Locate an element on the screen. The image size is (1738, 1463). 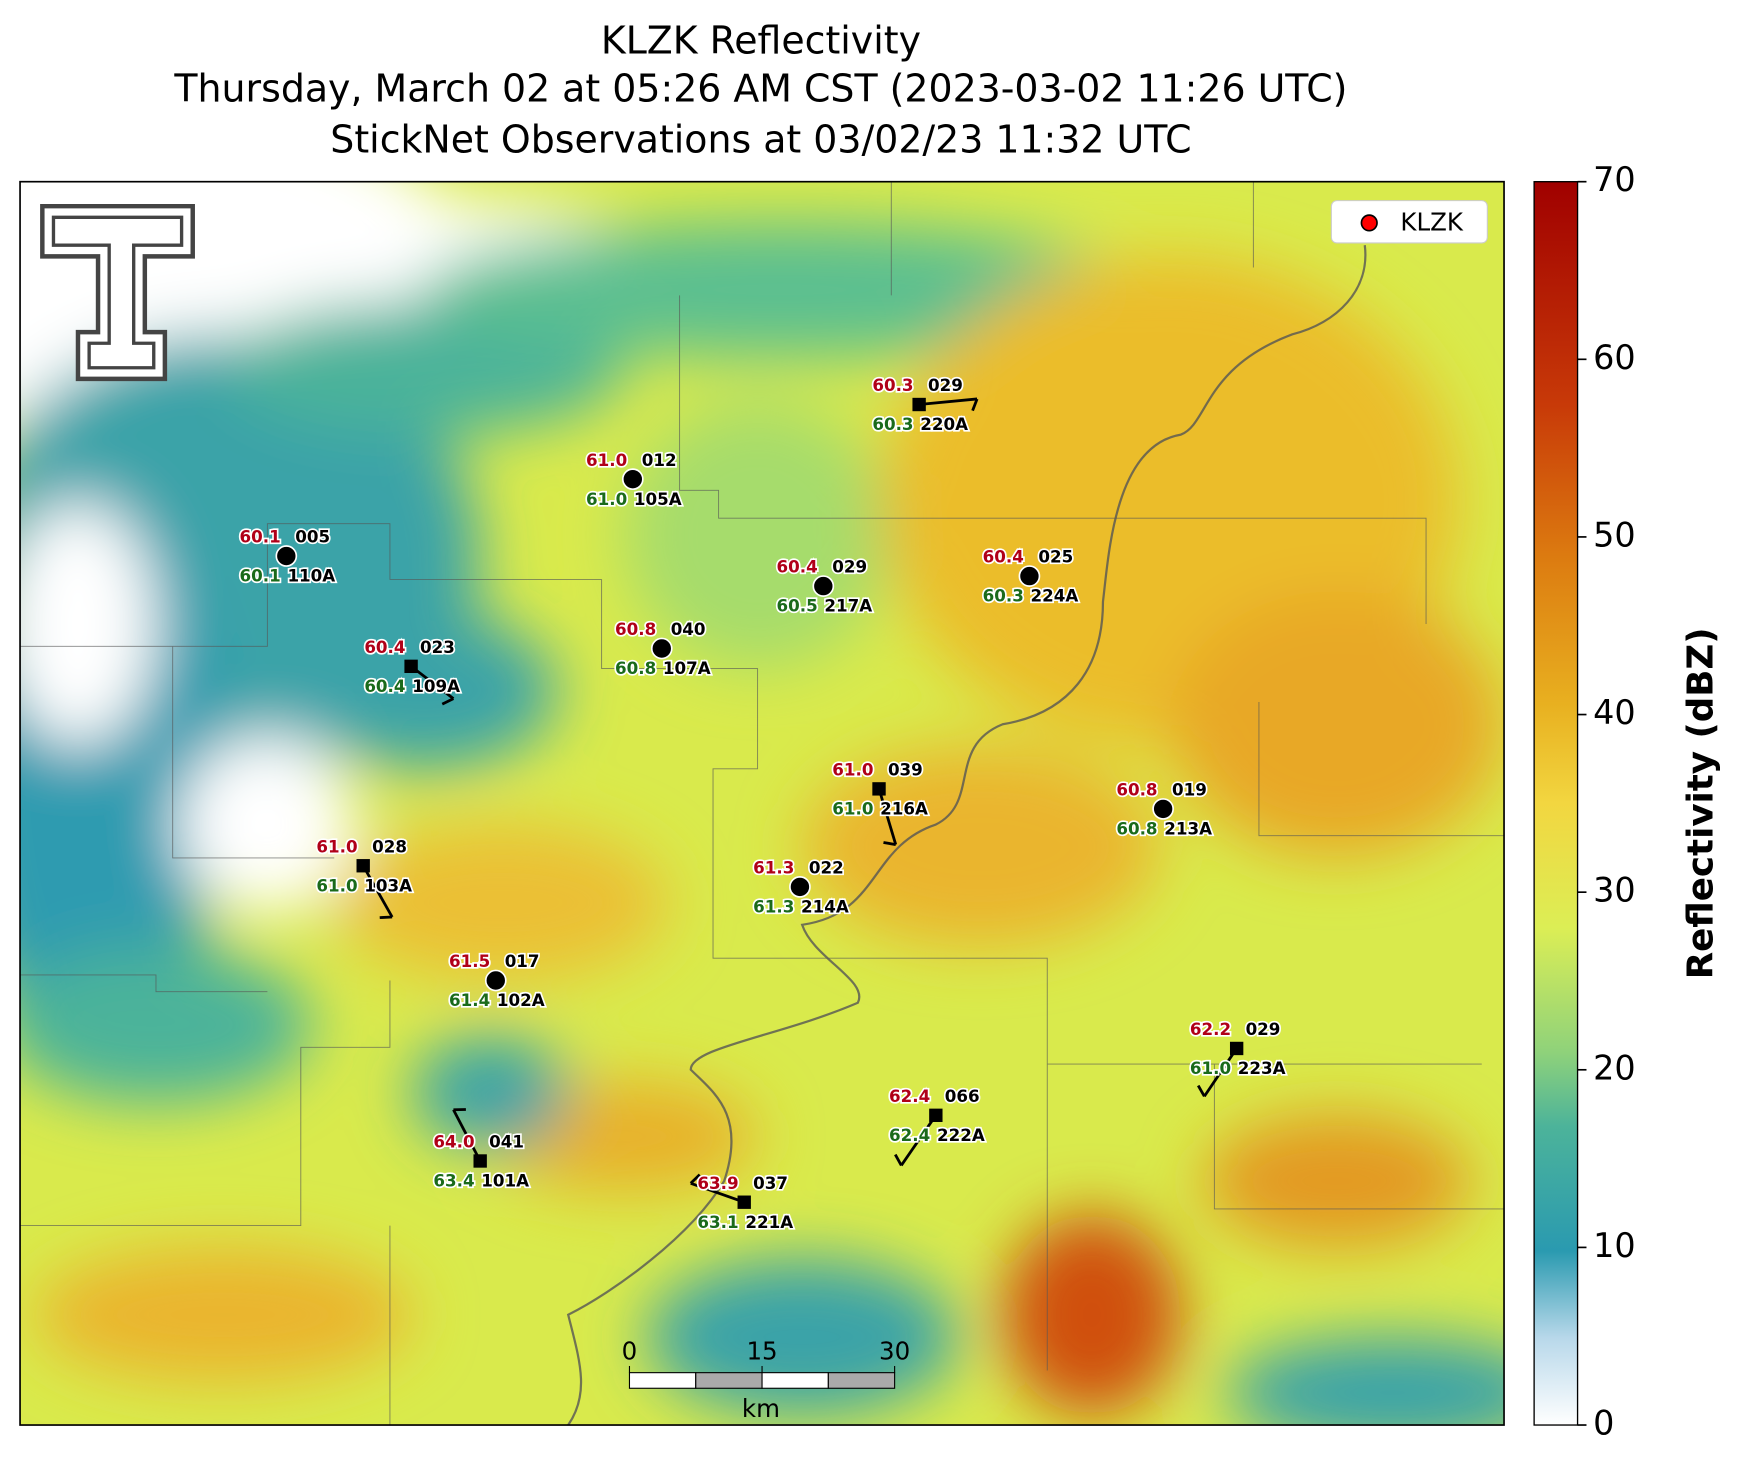
station-id: 109A is located at coordinates (436, 686).